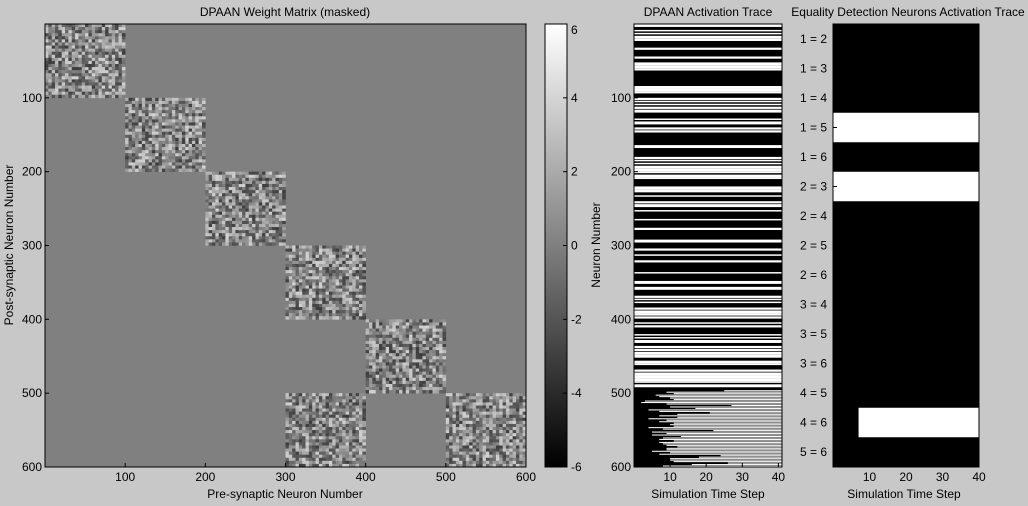 The height and width of the screenshot is (506, 1028). Describe the element at coordinates (576, 319) in the screenshot. I see `colorbar-tick-label: -2` at that location.